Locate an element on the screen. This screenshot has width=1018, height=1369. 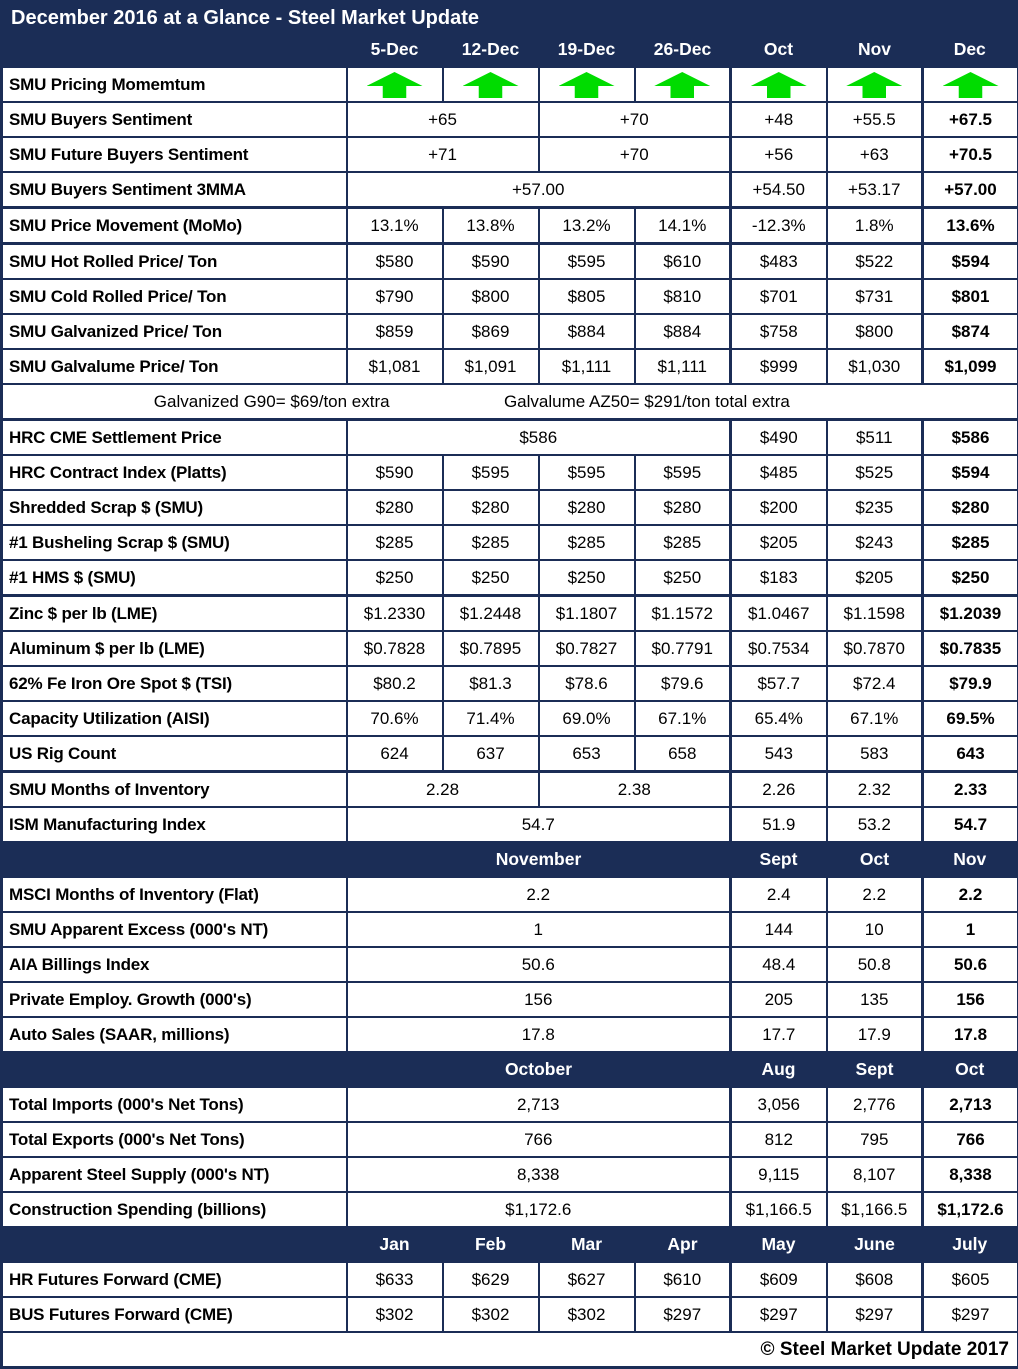
value-cell: 71.4% is located at coordinates (491, 718).